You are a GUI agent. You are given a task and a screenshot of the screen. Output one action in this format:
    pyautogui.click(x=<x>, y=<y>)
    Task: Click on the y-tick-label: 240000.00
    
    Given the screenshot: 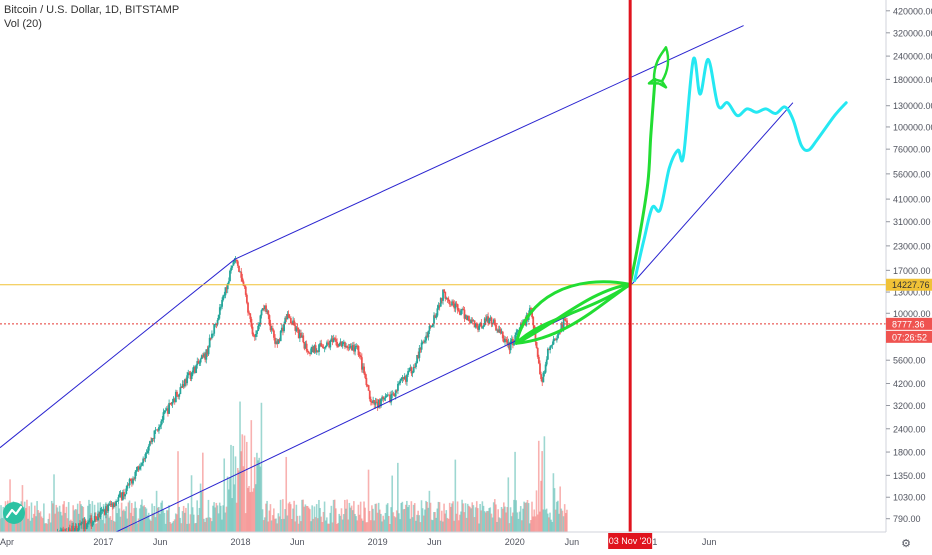 What is the action you would take?
    pyautogui.click(x=912, y=57)
    